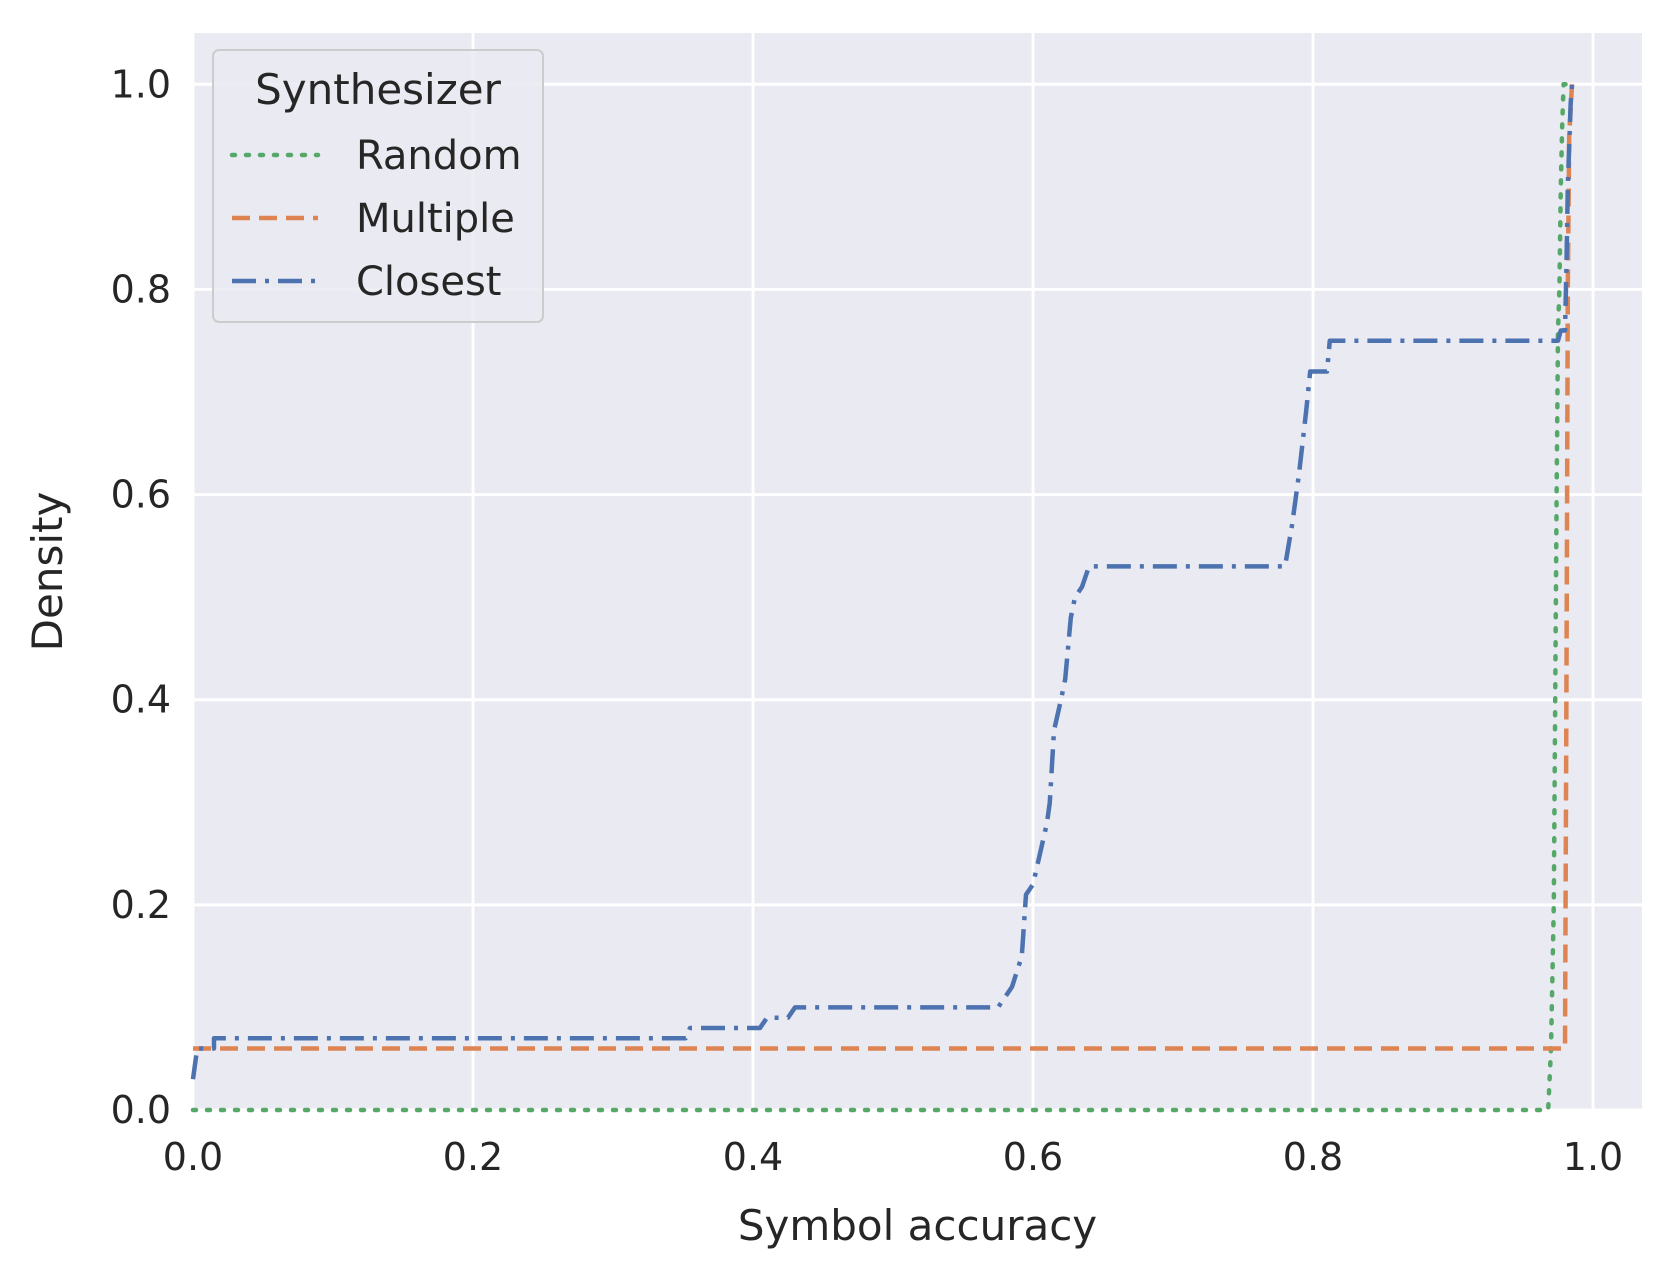 This screenshot has width=1663, height=1279. I want to click on y-tick-label: 1.0, so click(141, 84).